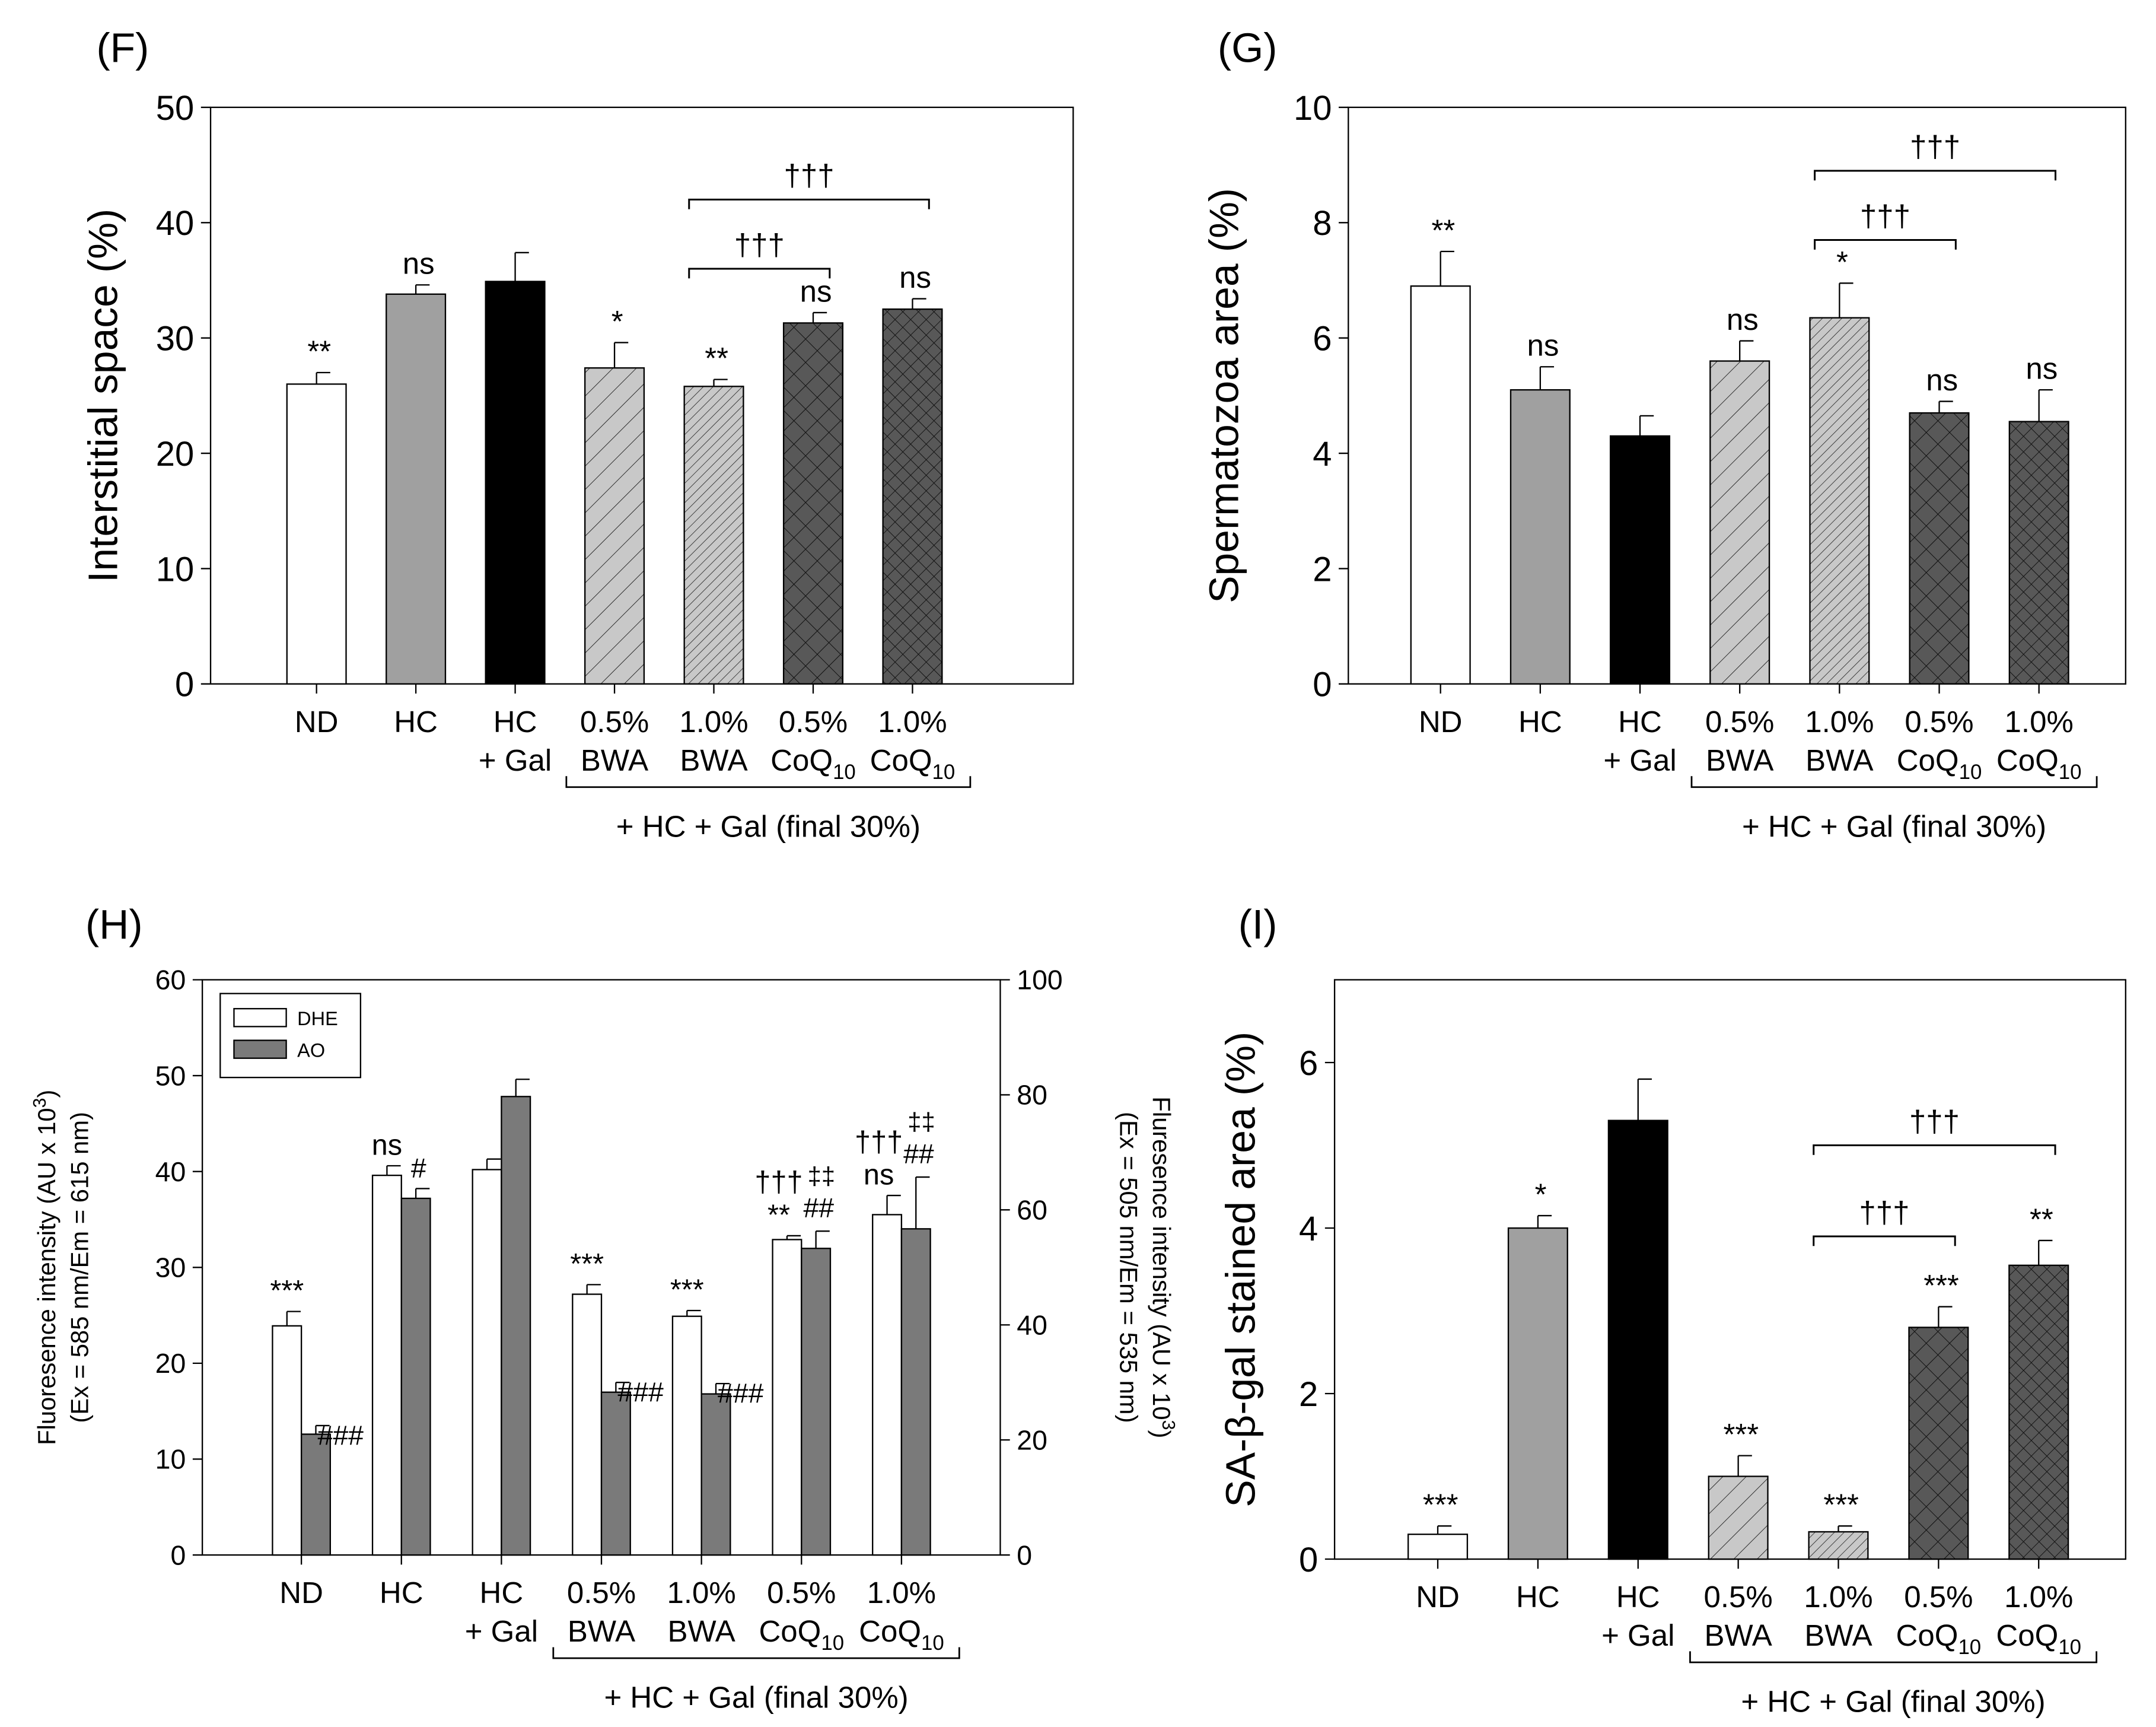 This screenshot has height=1727, width=2156. What do you see at coordinates (46, 1094) in the screenshot?
I see `y-axis-label-close: )` at bounding box center [46, 1094].